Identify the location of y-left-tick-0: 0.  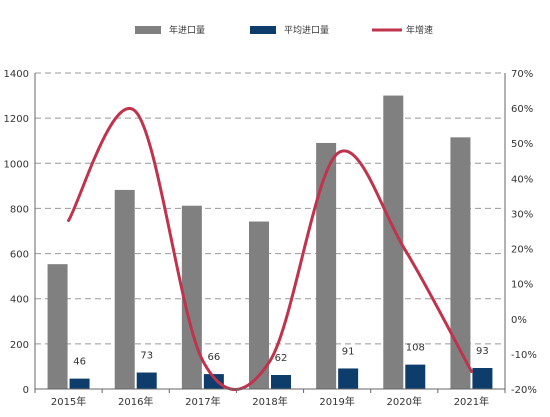
(26, 390).